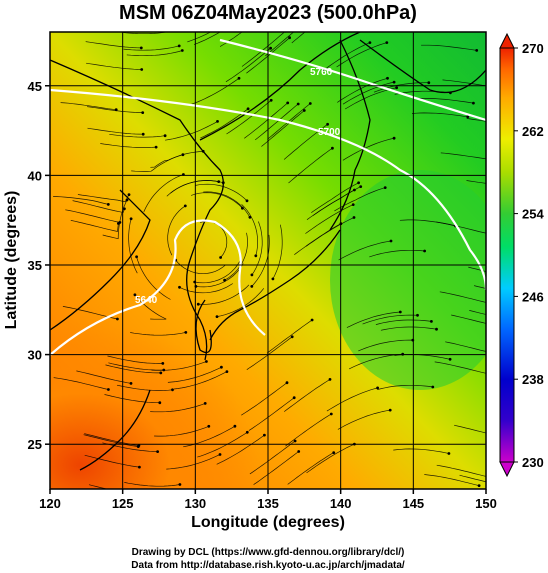  I want to click on x-tick-label: 150, so click(486, 503).